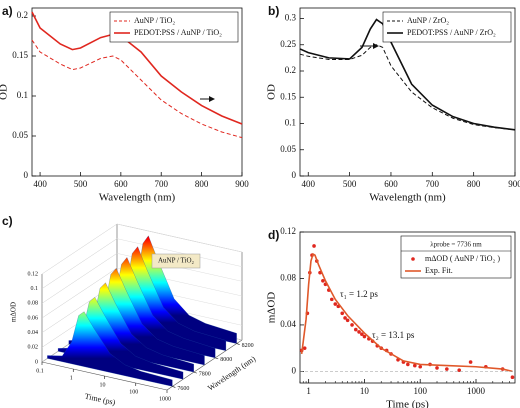 The image size is (520, 408). I want to click on legend-label: AuNP / TiO₂, so click(154, 20).